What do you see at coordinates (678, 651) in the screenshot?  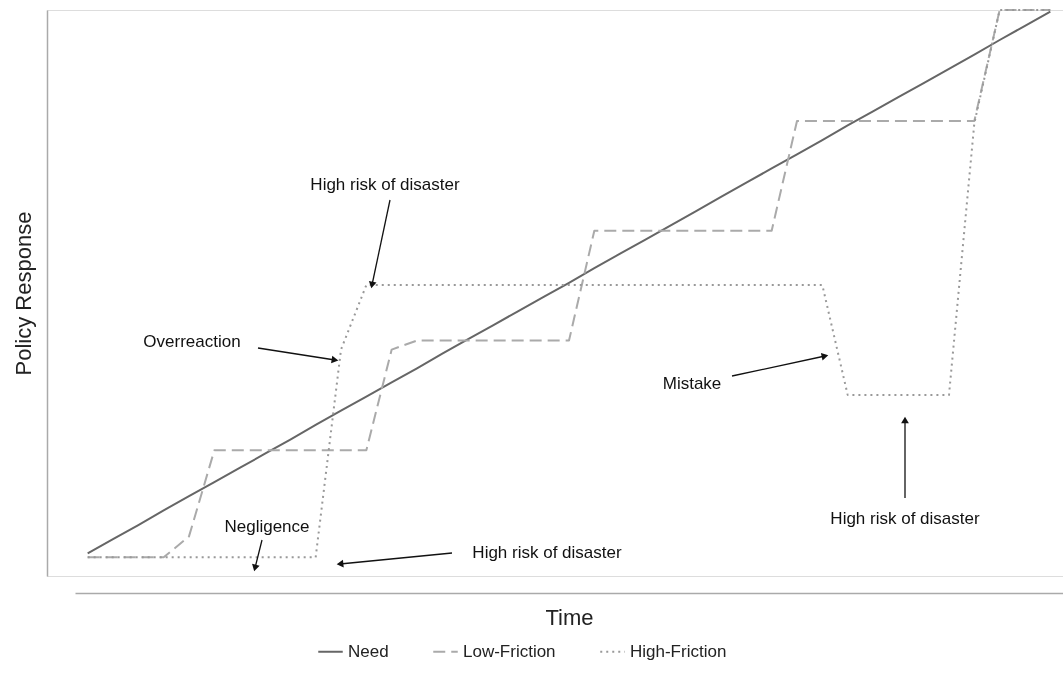 I see `legend-label: High-Friction` at bounding box center [678, 651].